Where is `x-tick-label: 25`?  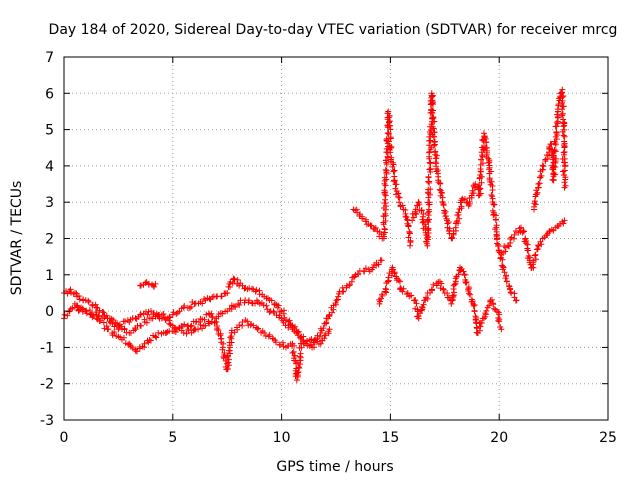
x-tick-label: 25 is located at coordinates (608, 438).